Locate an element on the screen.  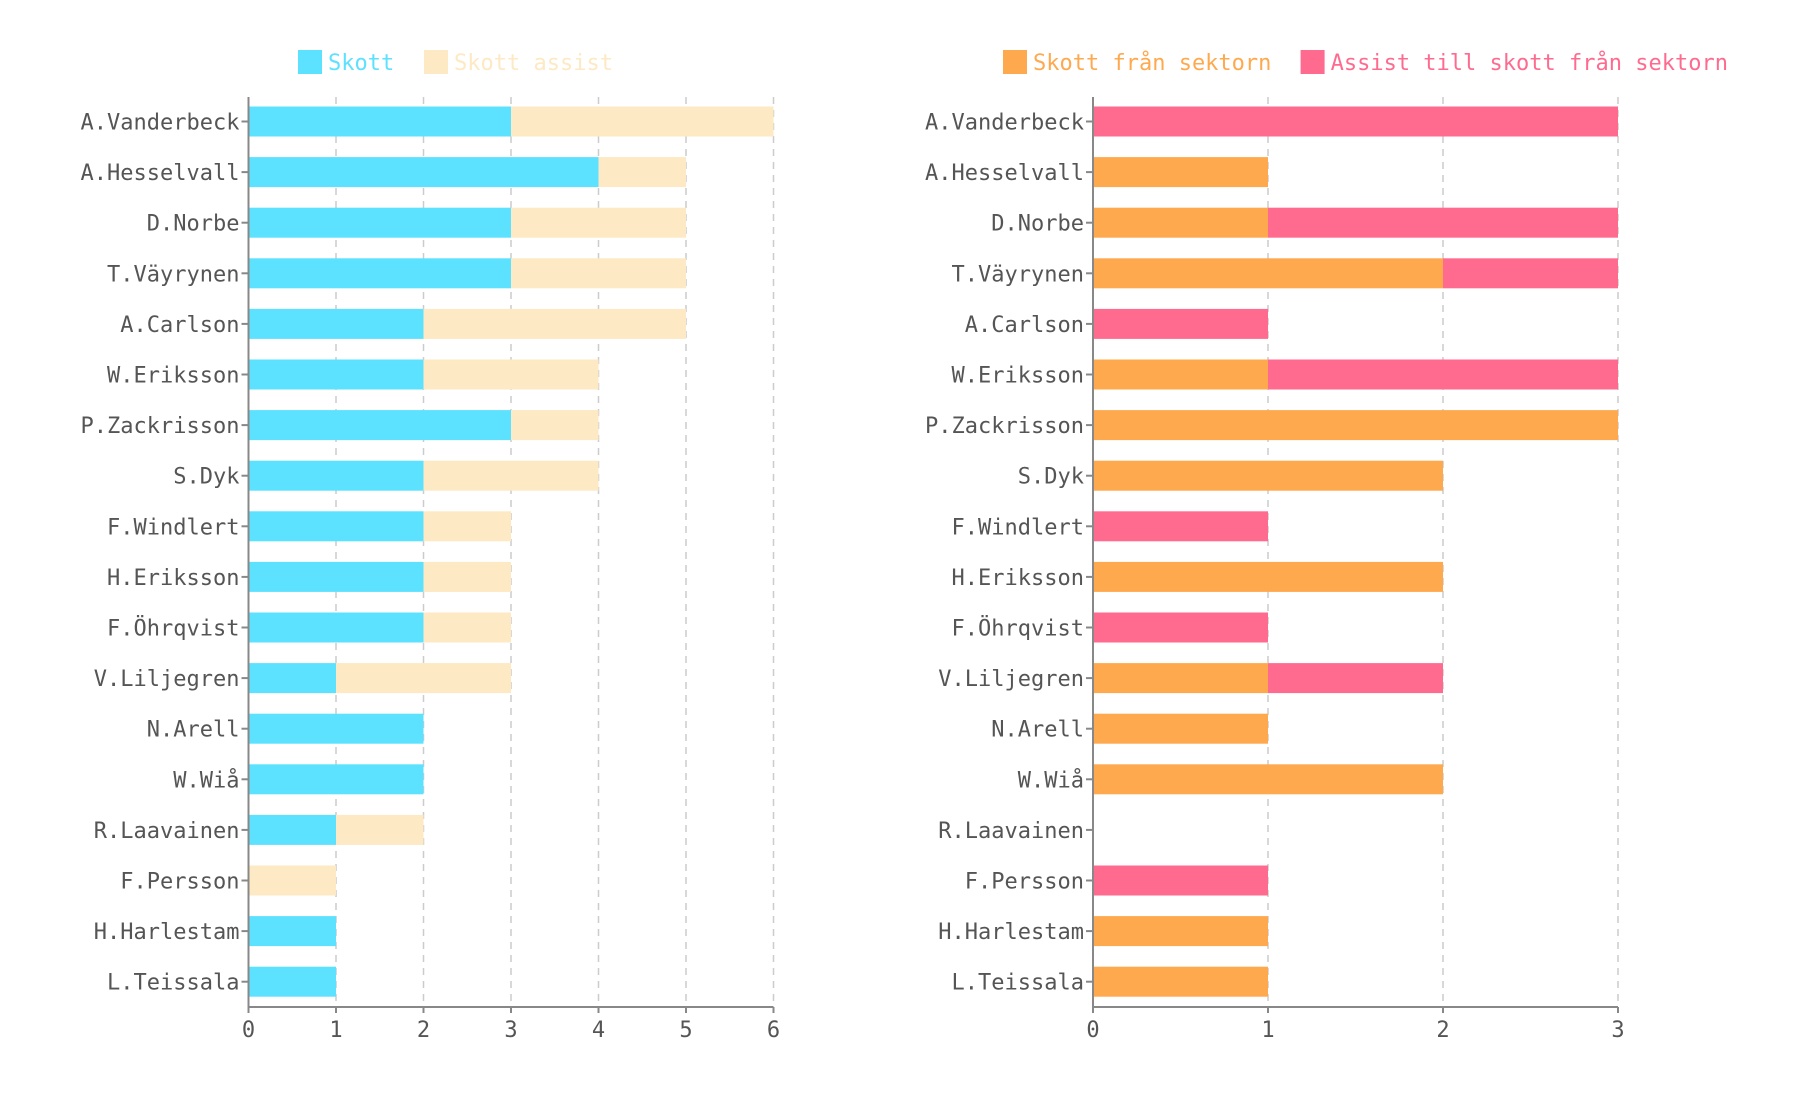
y-tick-label: W.Eriksson is located at coordinates (173, 376).